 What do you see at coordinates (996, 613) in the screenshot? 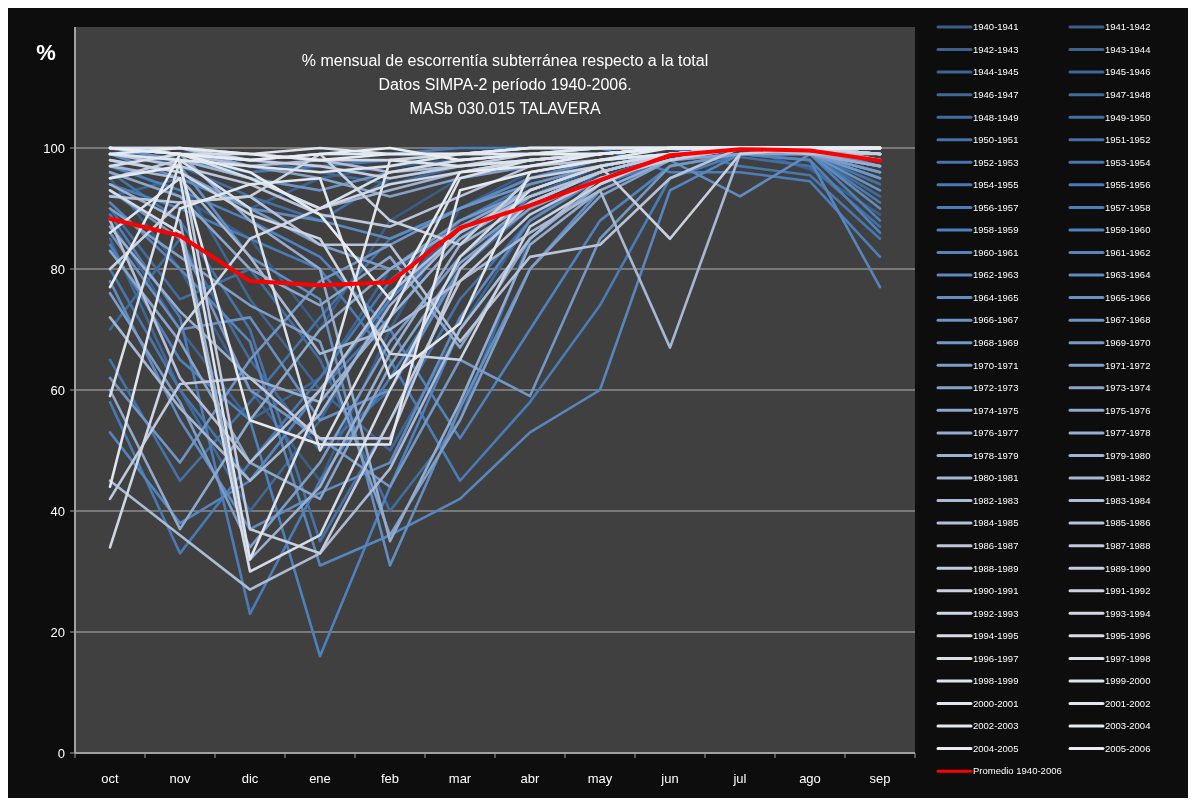
I see `legend-label: 1992-1993` at bounding box center [996, 613].